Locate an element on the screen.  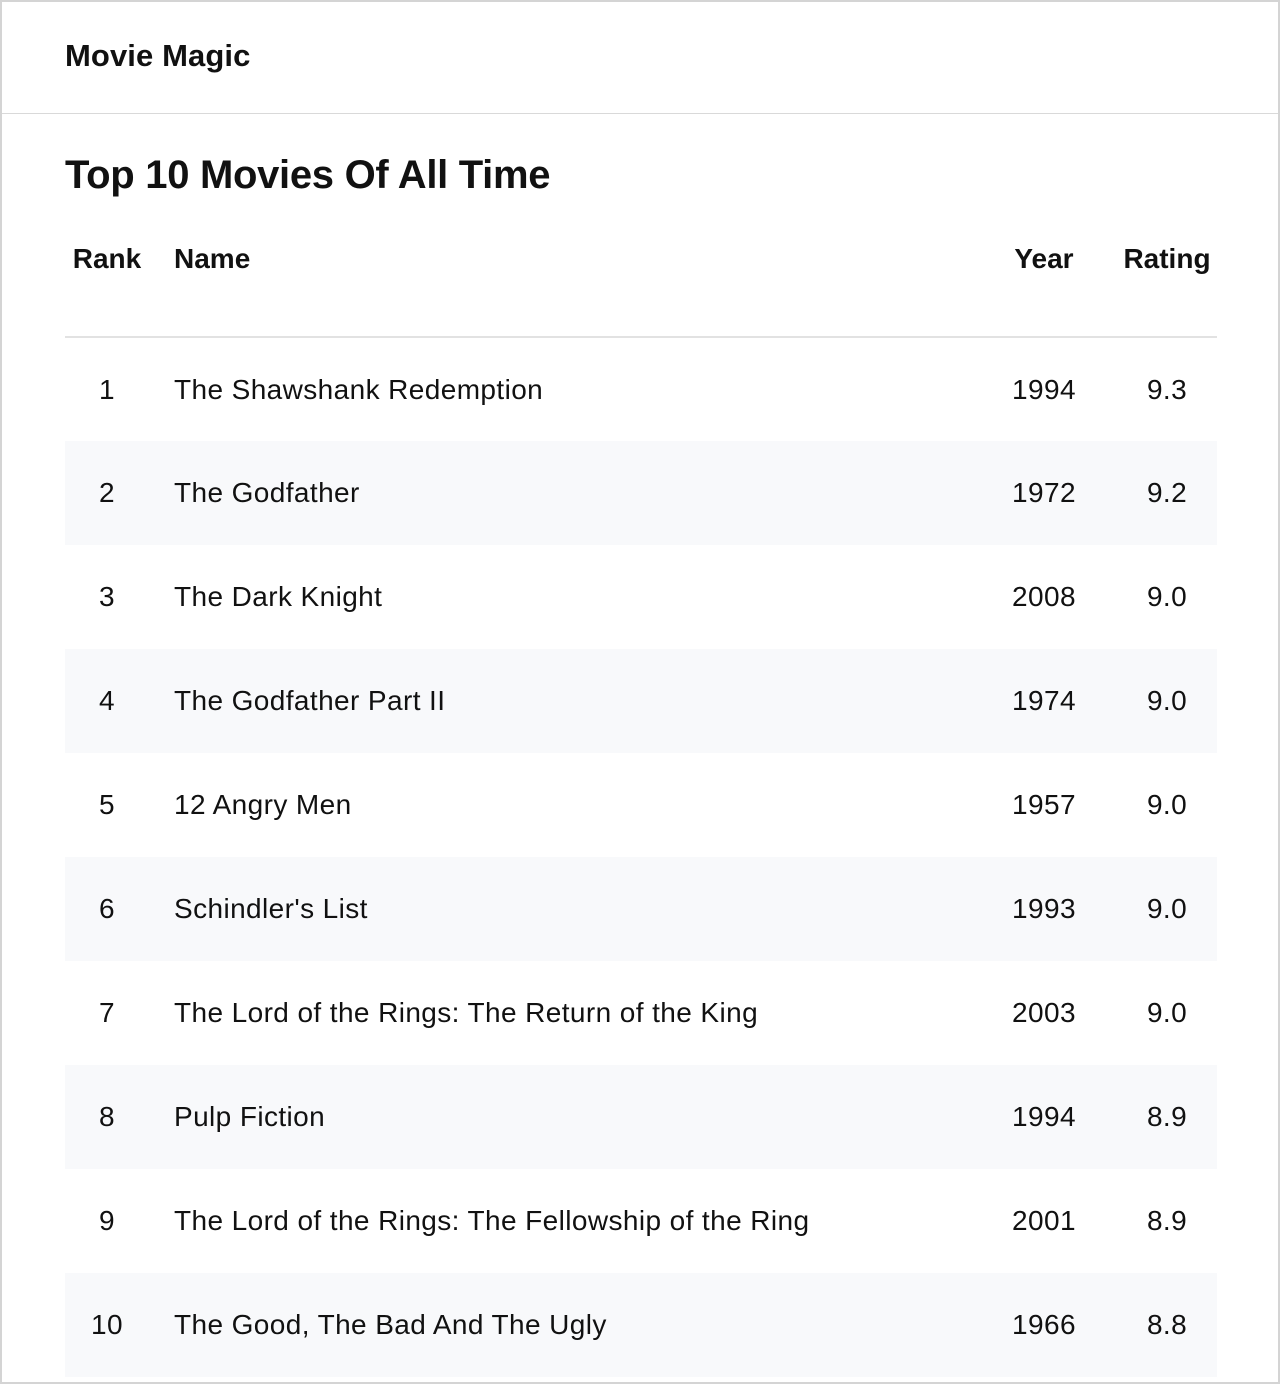
cell-name: The Godfather is located at coordinates (267, 492).